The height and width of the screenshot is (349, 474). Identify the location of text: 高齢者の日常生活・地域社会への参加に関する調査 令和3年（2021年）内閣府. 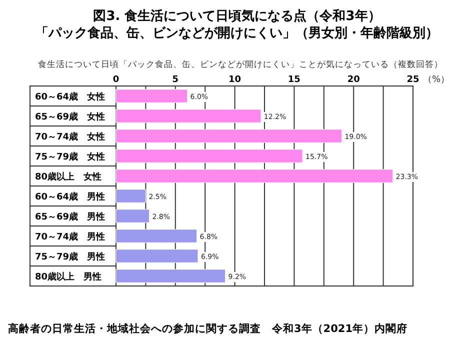
(208, 328).